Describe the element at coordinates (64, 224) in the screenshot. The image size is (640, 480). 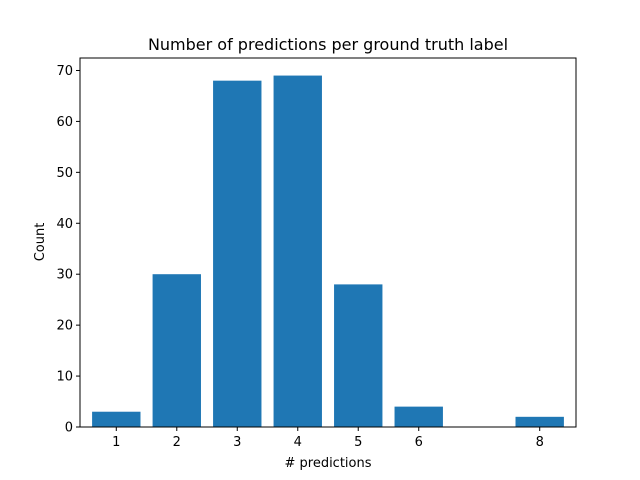
I see `y-tick-label: 40` at that location.